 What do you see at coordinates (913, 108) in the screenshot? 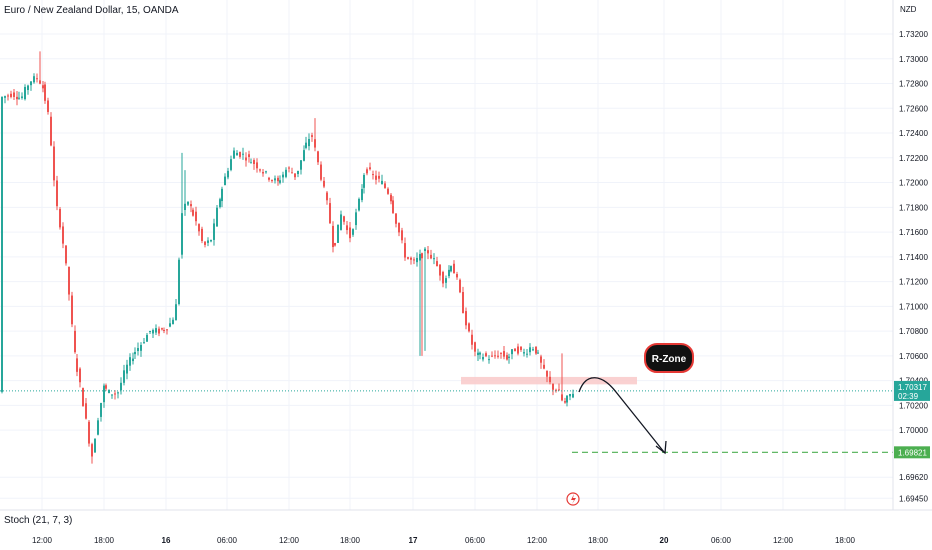
I see `y-tick-label: 1.72600` at bounding box center [913, 108].